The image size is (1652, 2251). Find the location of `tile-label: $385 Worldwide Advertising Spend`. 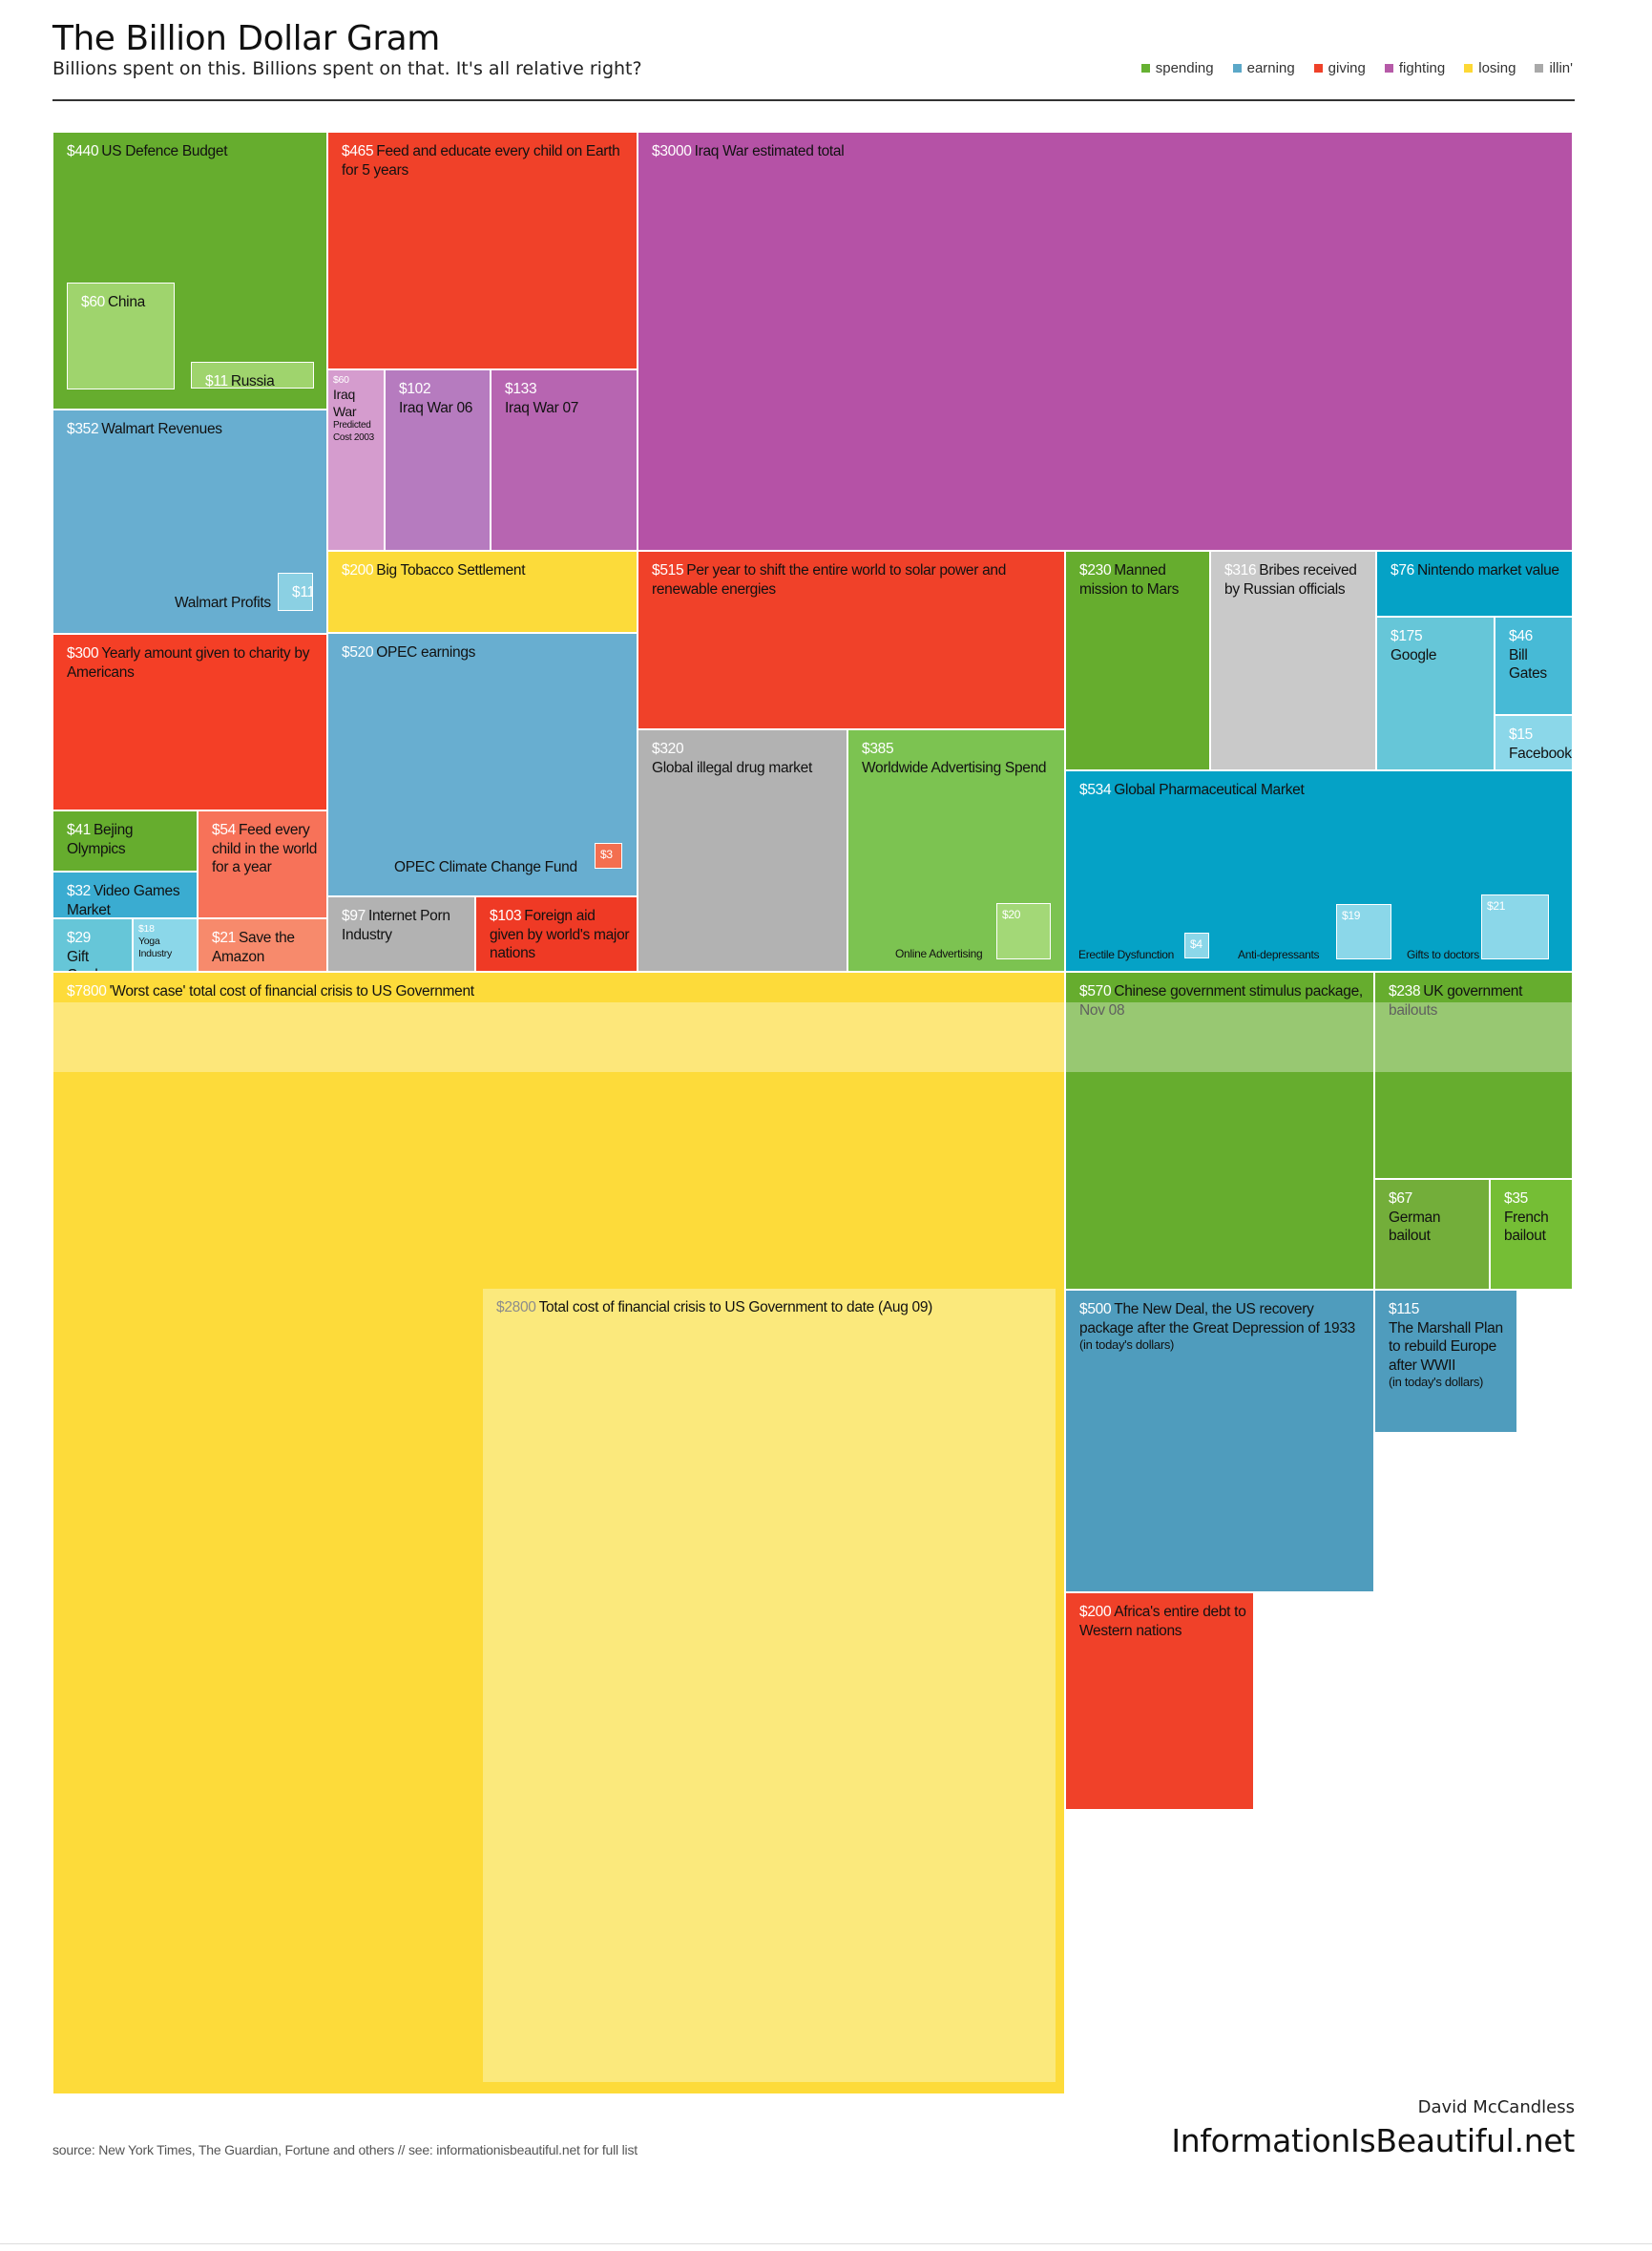

tile-label: $385 Worldwide Advertising Spend is located at coordinates (960, 758).